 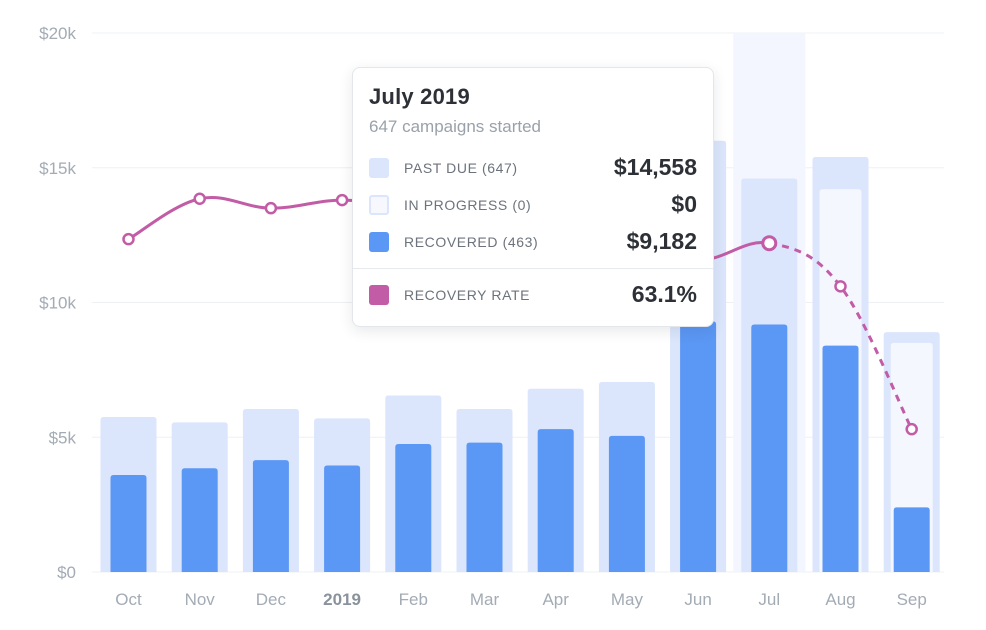 I want to click on y-axis-ticks: $0 $5k $10k $15k $20k, so click(x=57, y=303).